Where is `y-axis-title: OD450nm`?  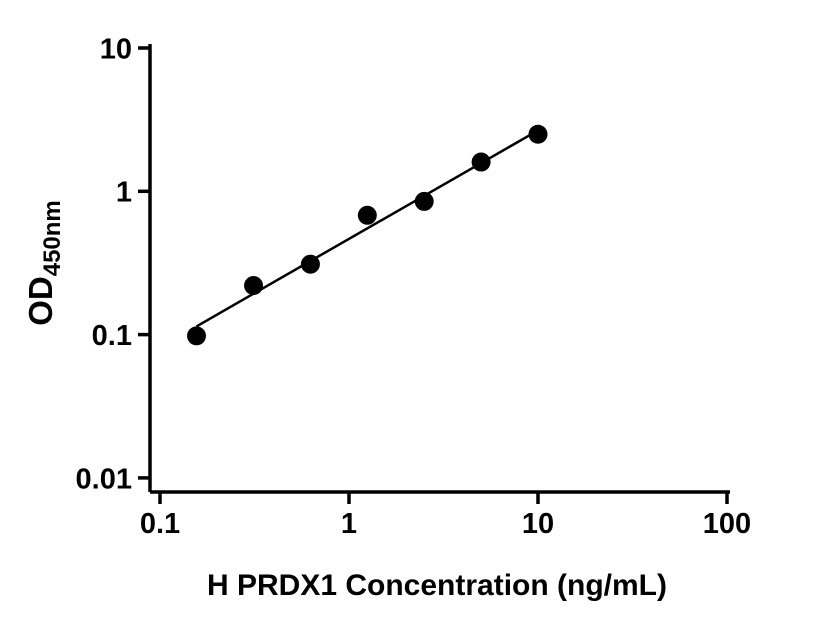 y-axis-title: OD450nm is located at coordinates (44, 263).